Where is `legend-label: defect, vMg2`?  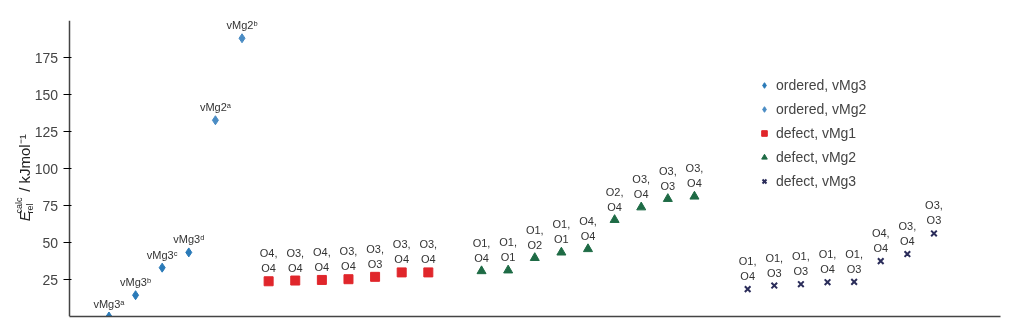 legend-label: defect, vMg2 is located at coordinates (816, 157).